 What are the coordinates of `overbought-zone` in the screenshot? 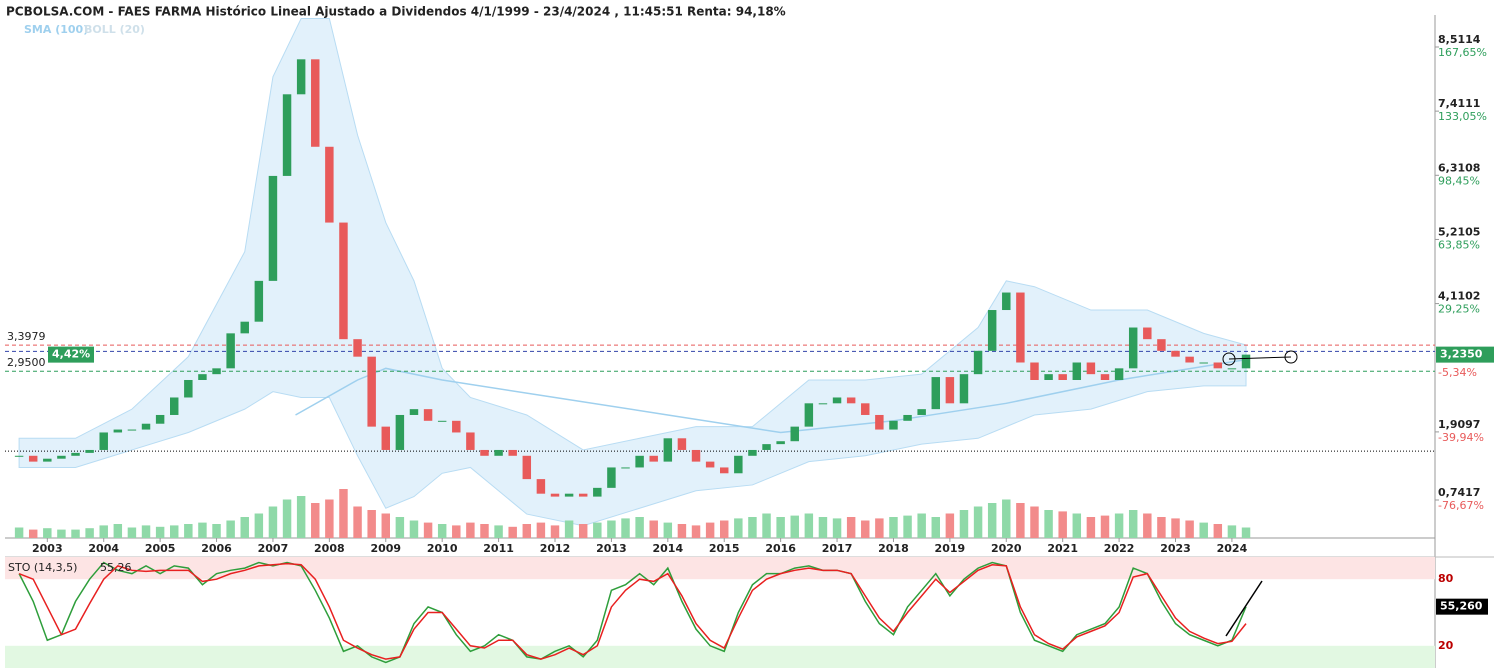 It's located at (720, 568).